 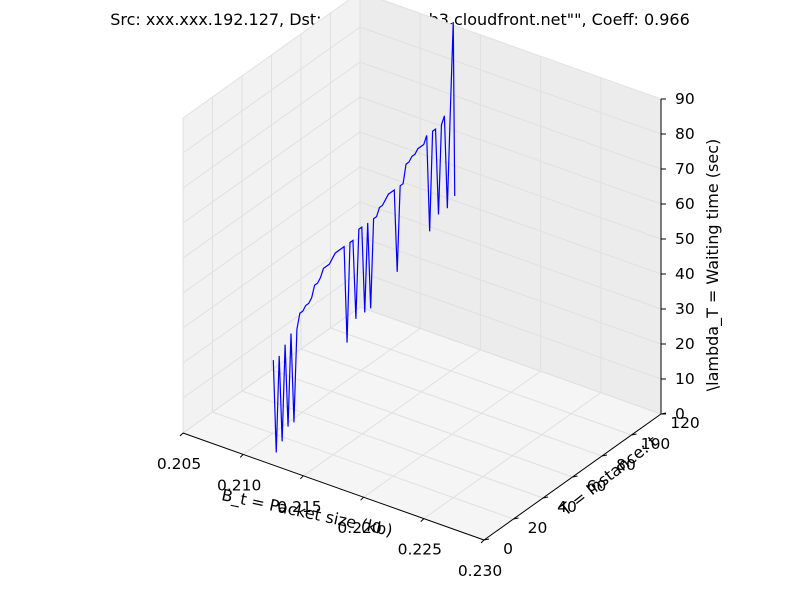 What do you see at coordinates (508, 549) in the screenshot?
I see `y-tick-label: 0` at bounding box center [508, 549].